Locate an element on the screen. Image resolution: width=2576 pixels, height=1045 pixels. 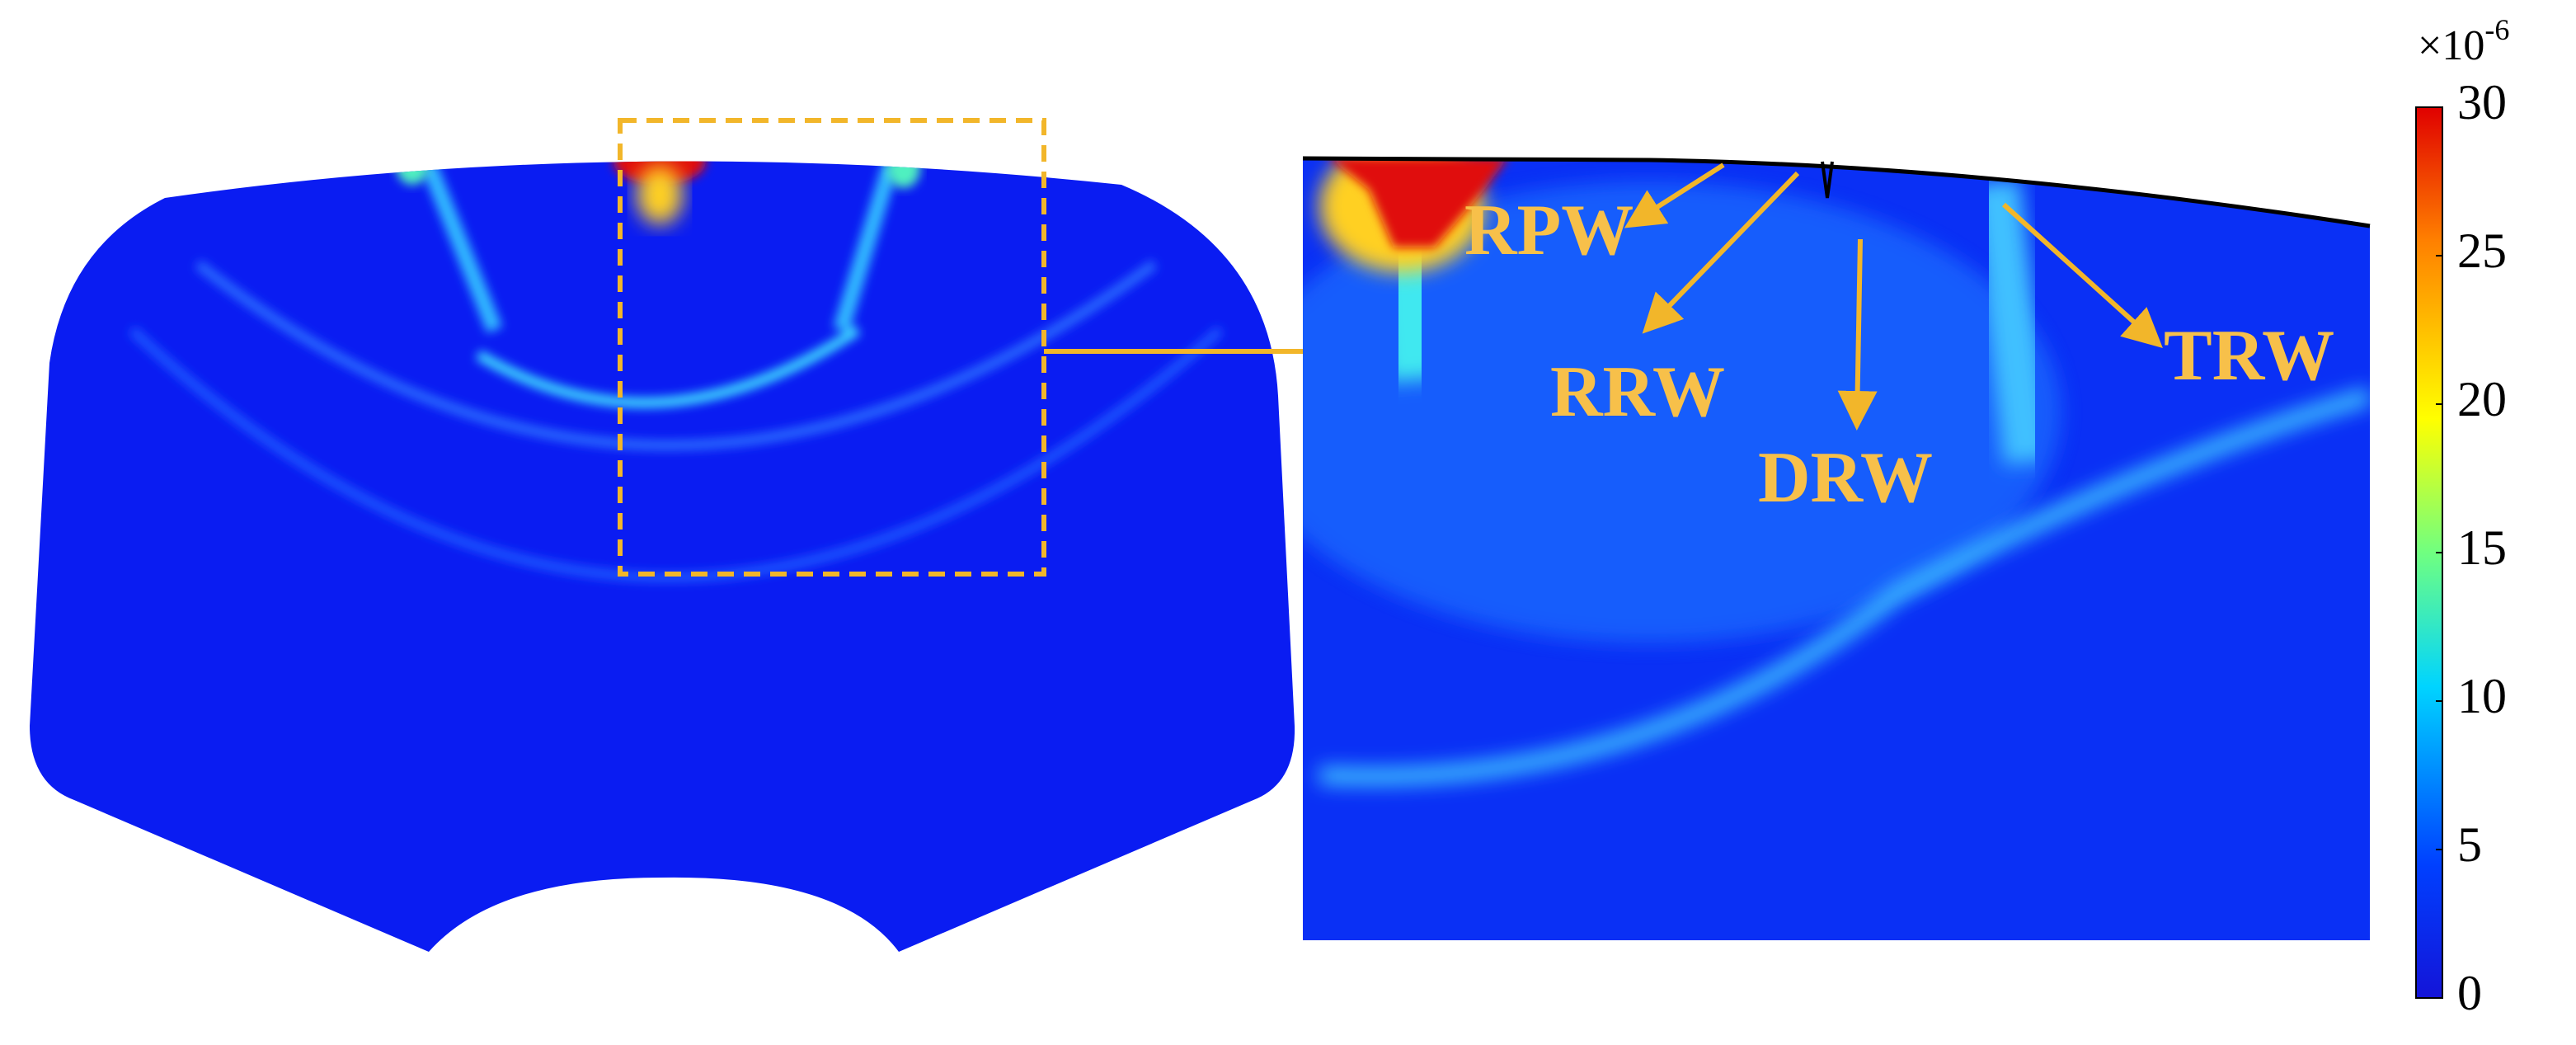
wave-label: RPW is located at coordinates (1549, 231).